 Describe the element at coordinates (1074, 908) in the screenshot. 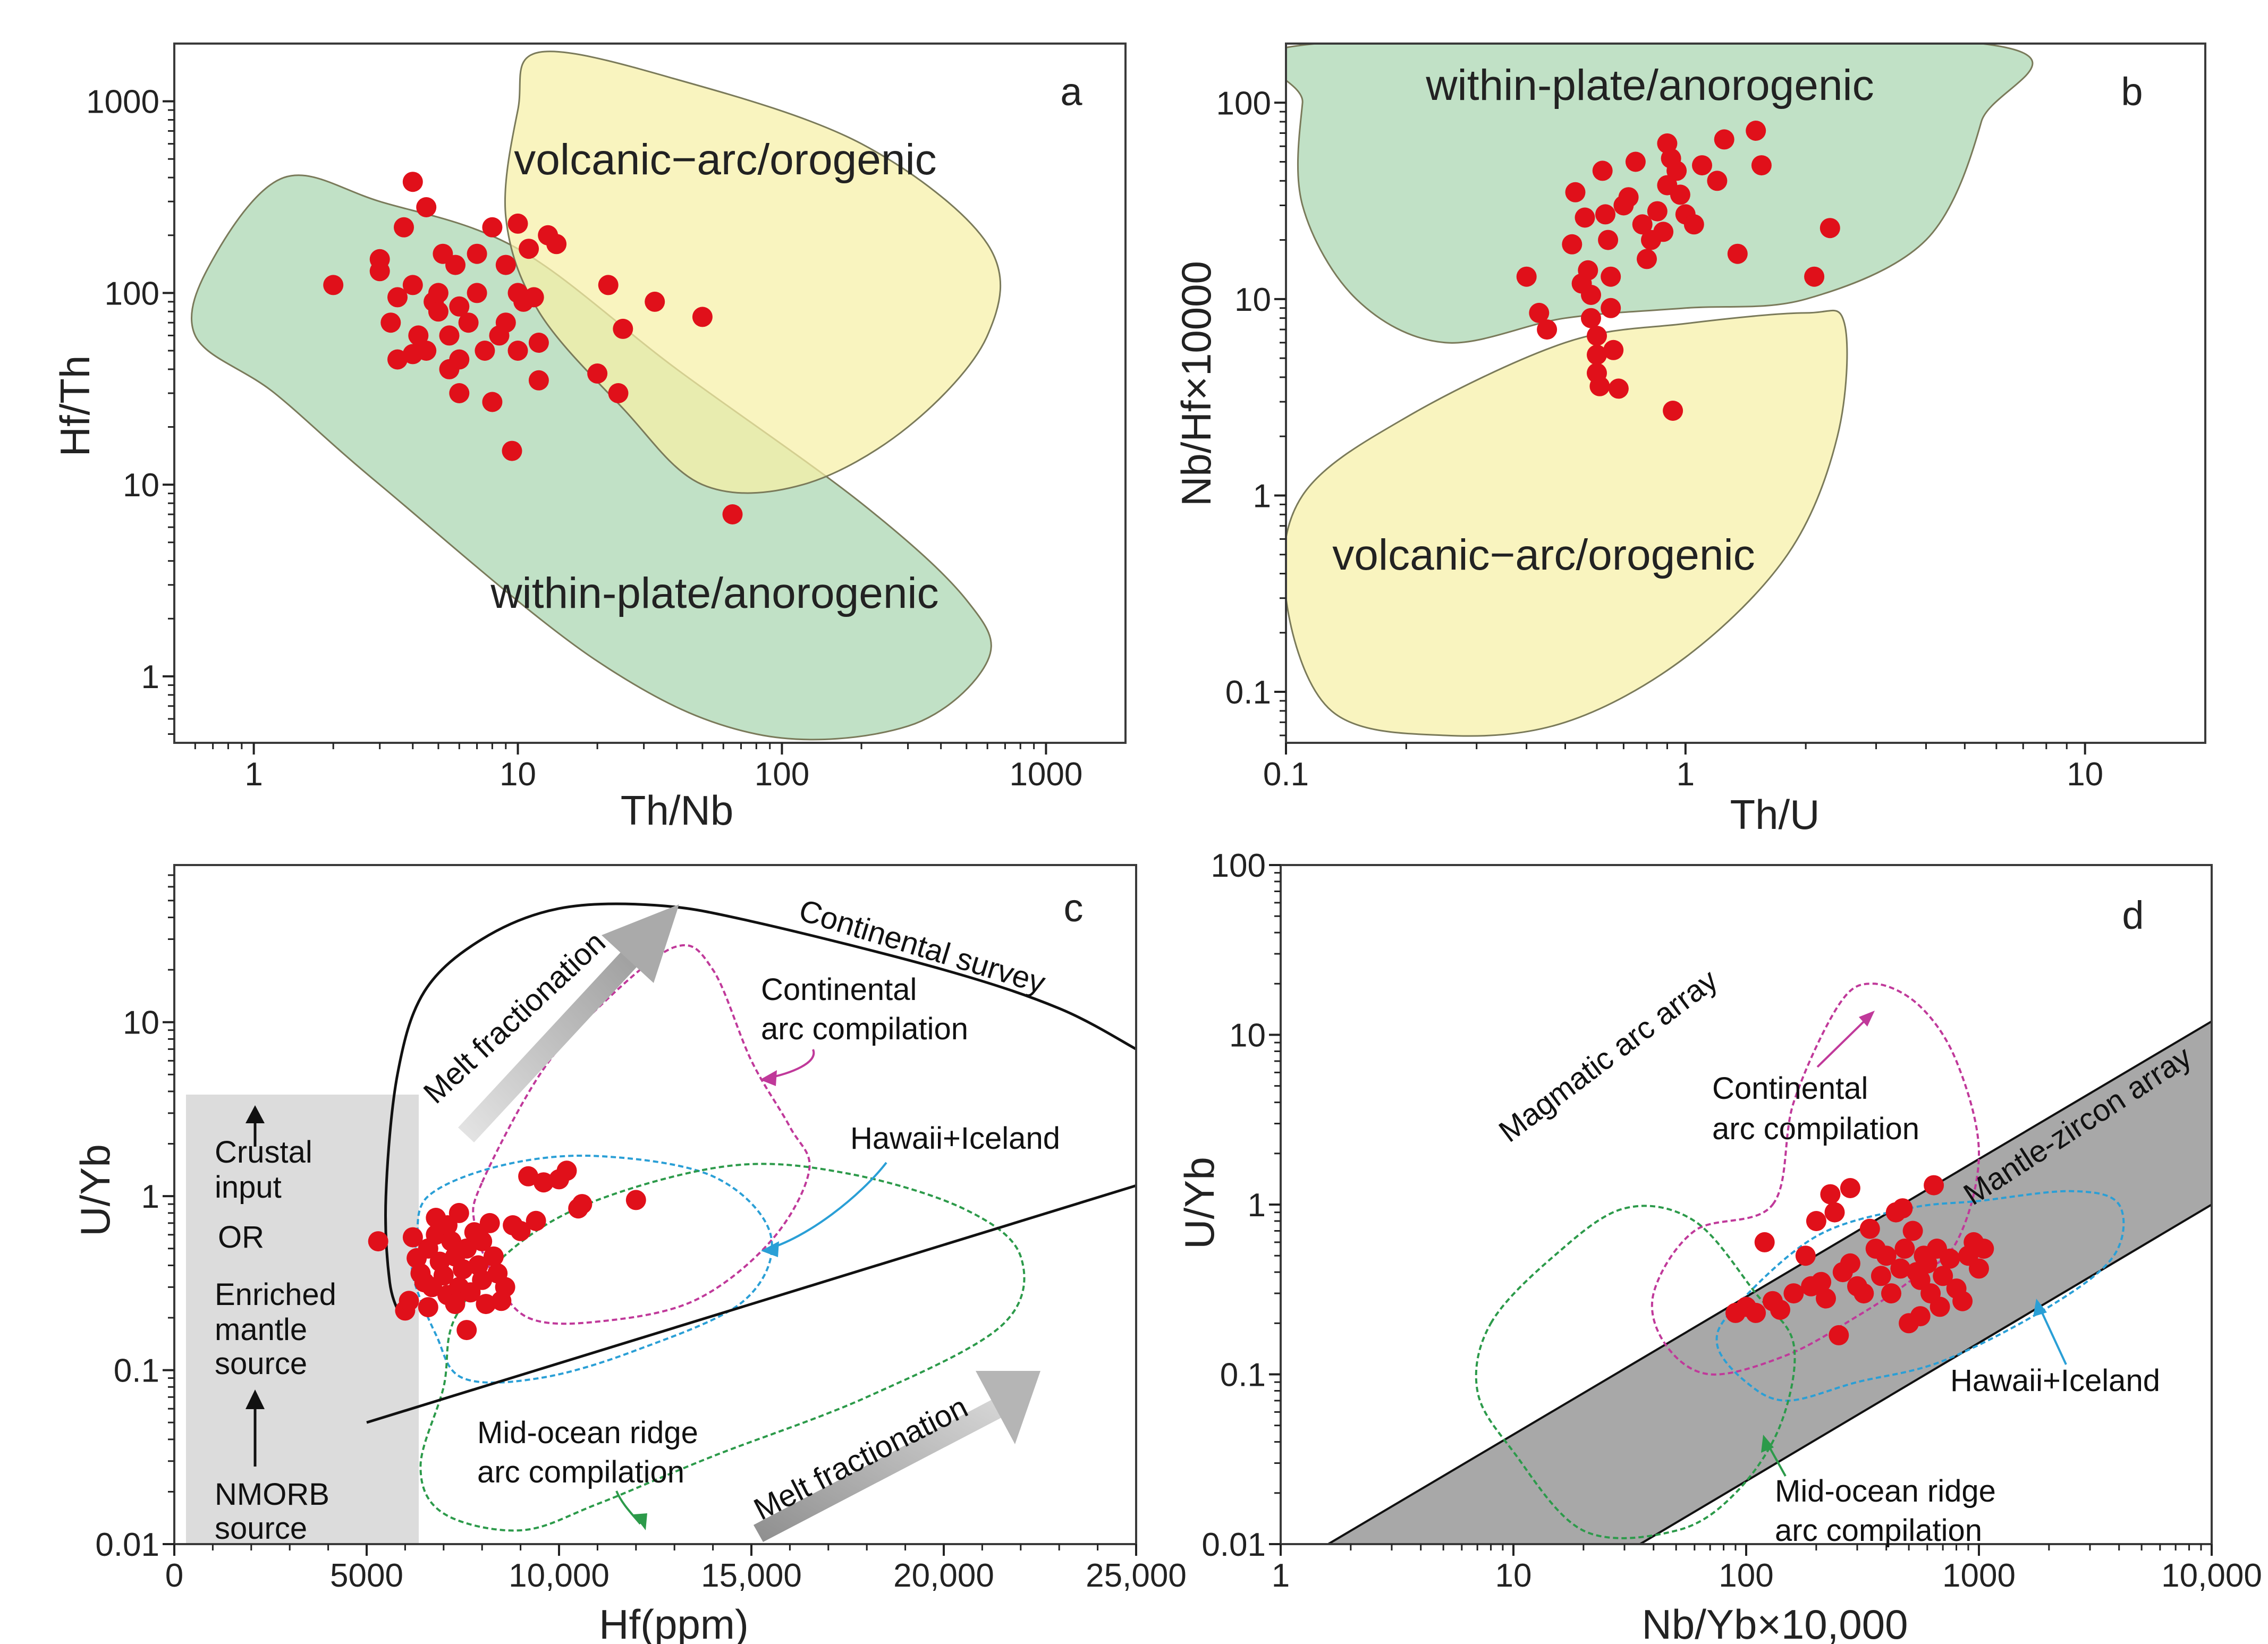

I see `panel-c-label: c` at that location.